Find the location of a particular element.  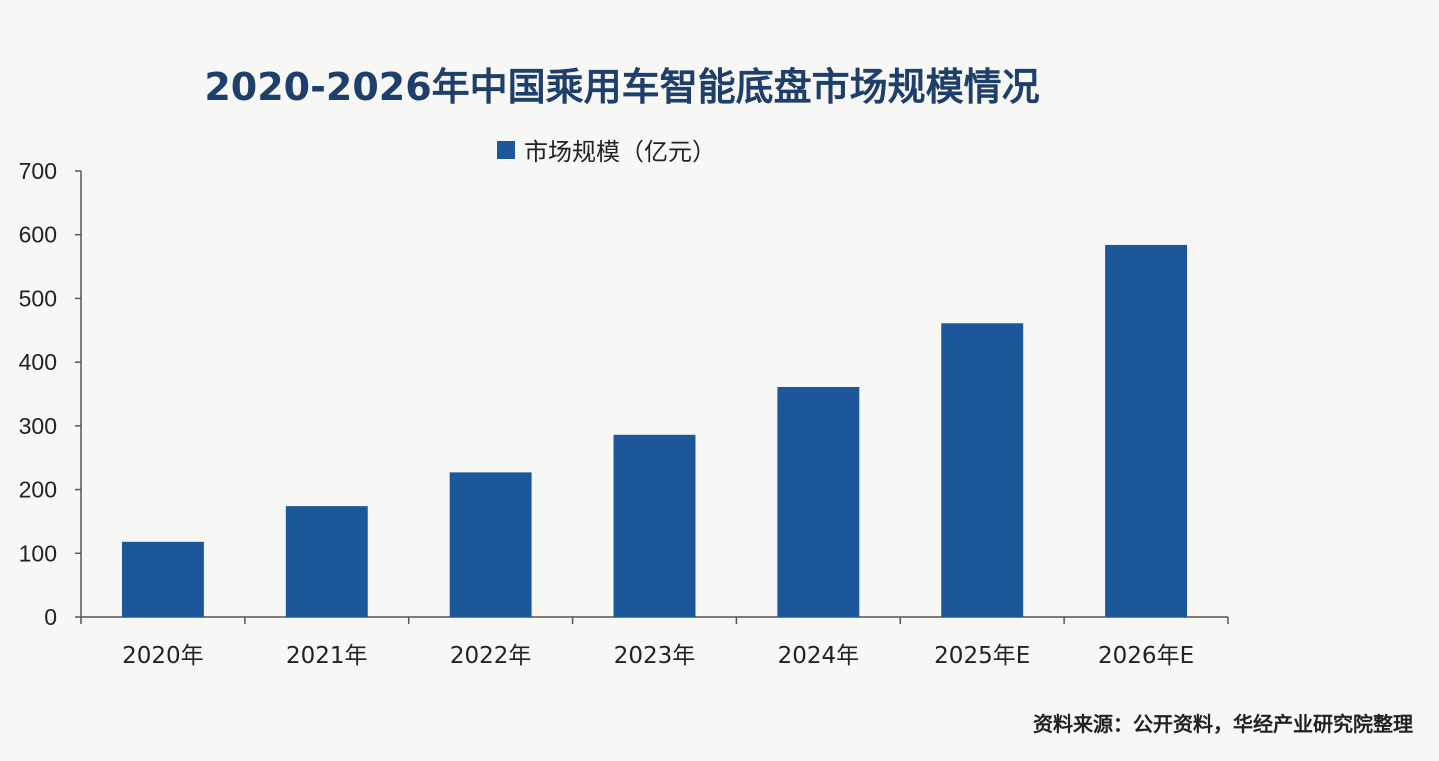

y-tick-label: 0 is located at coordinates (50, 617).